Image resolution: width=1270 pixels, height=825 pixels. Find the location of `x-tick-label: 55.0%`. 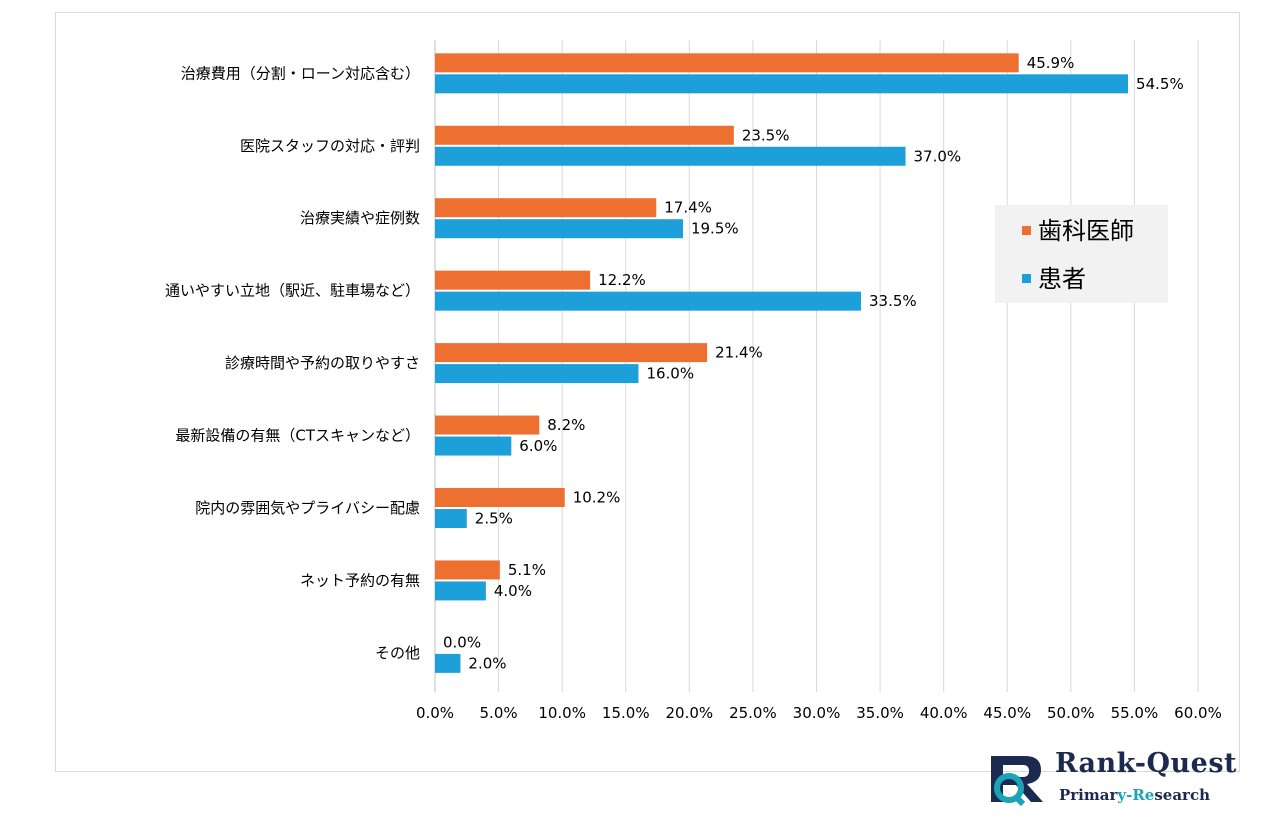

x-tick-label: 55.0% is located at coordinates (1135, 713).